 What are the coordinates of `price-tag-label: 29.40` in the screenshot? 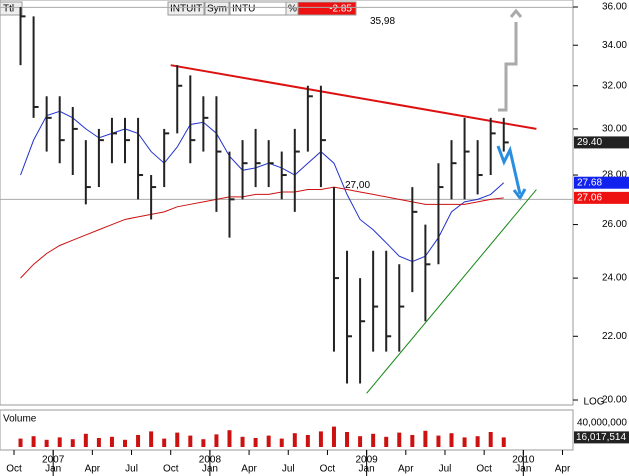 It's located at (589, 142).